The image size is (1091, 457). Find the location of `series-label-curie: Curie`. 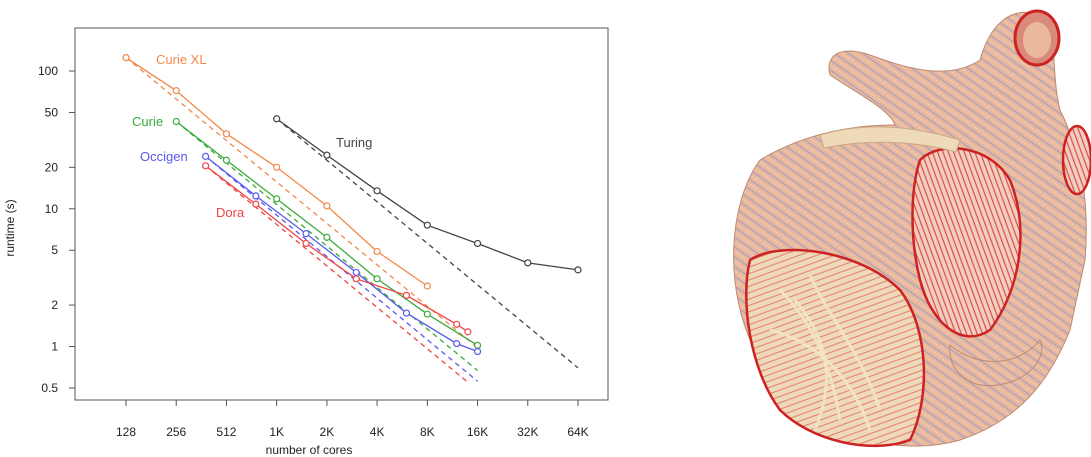

series-label-curie: Curie is located at coordinates (147, 121).